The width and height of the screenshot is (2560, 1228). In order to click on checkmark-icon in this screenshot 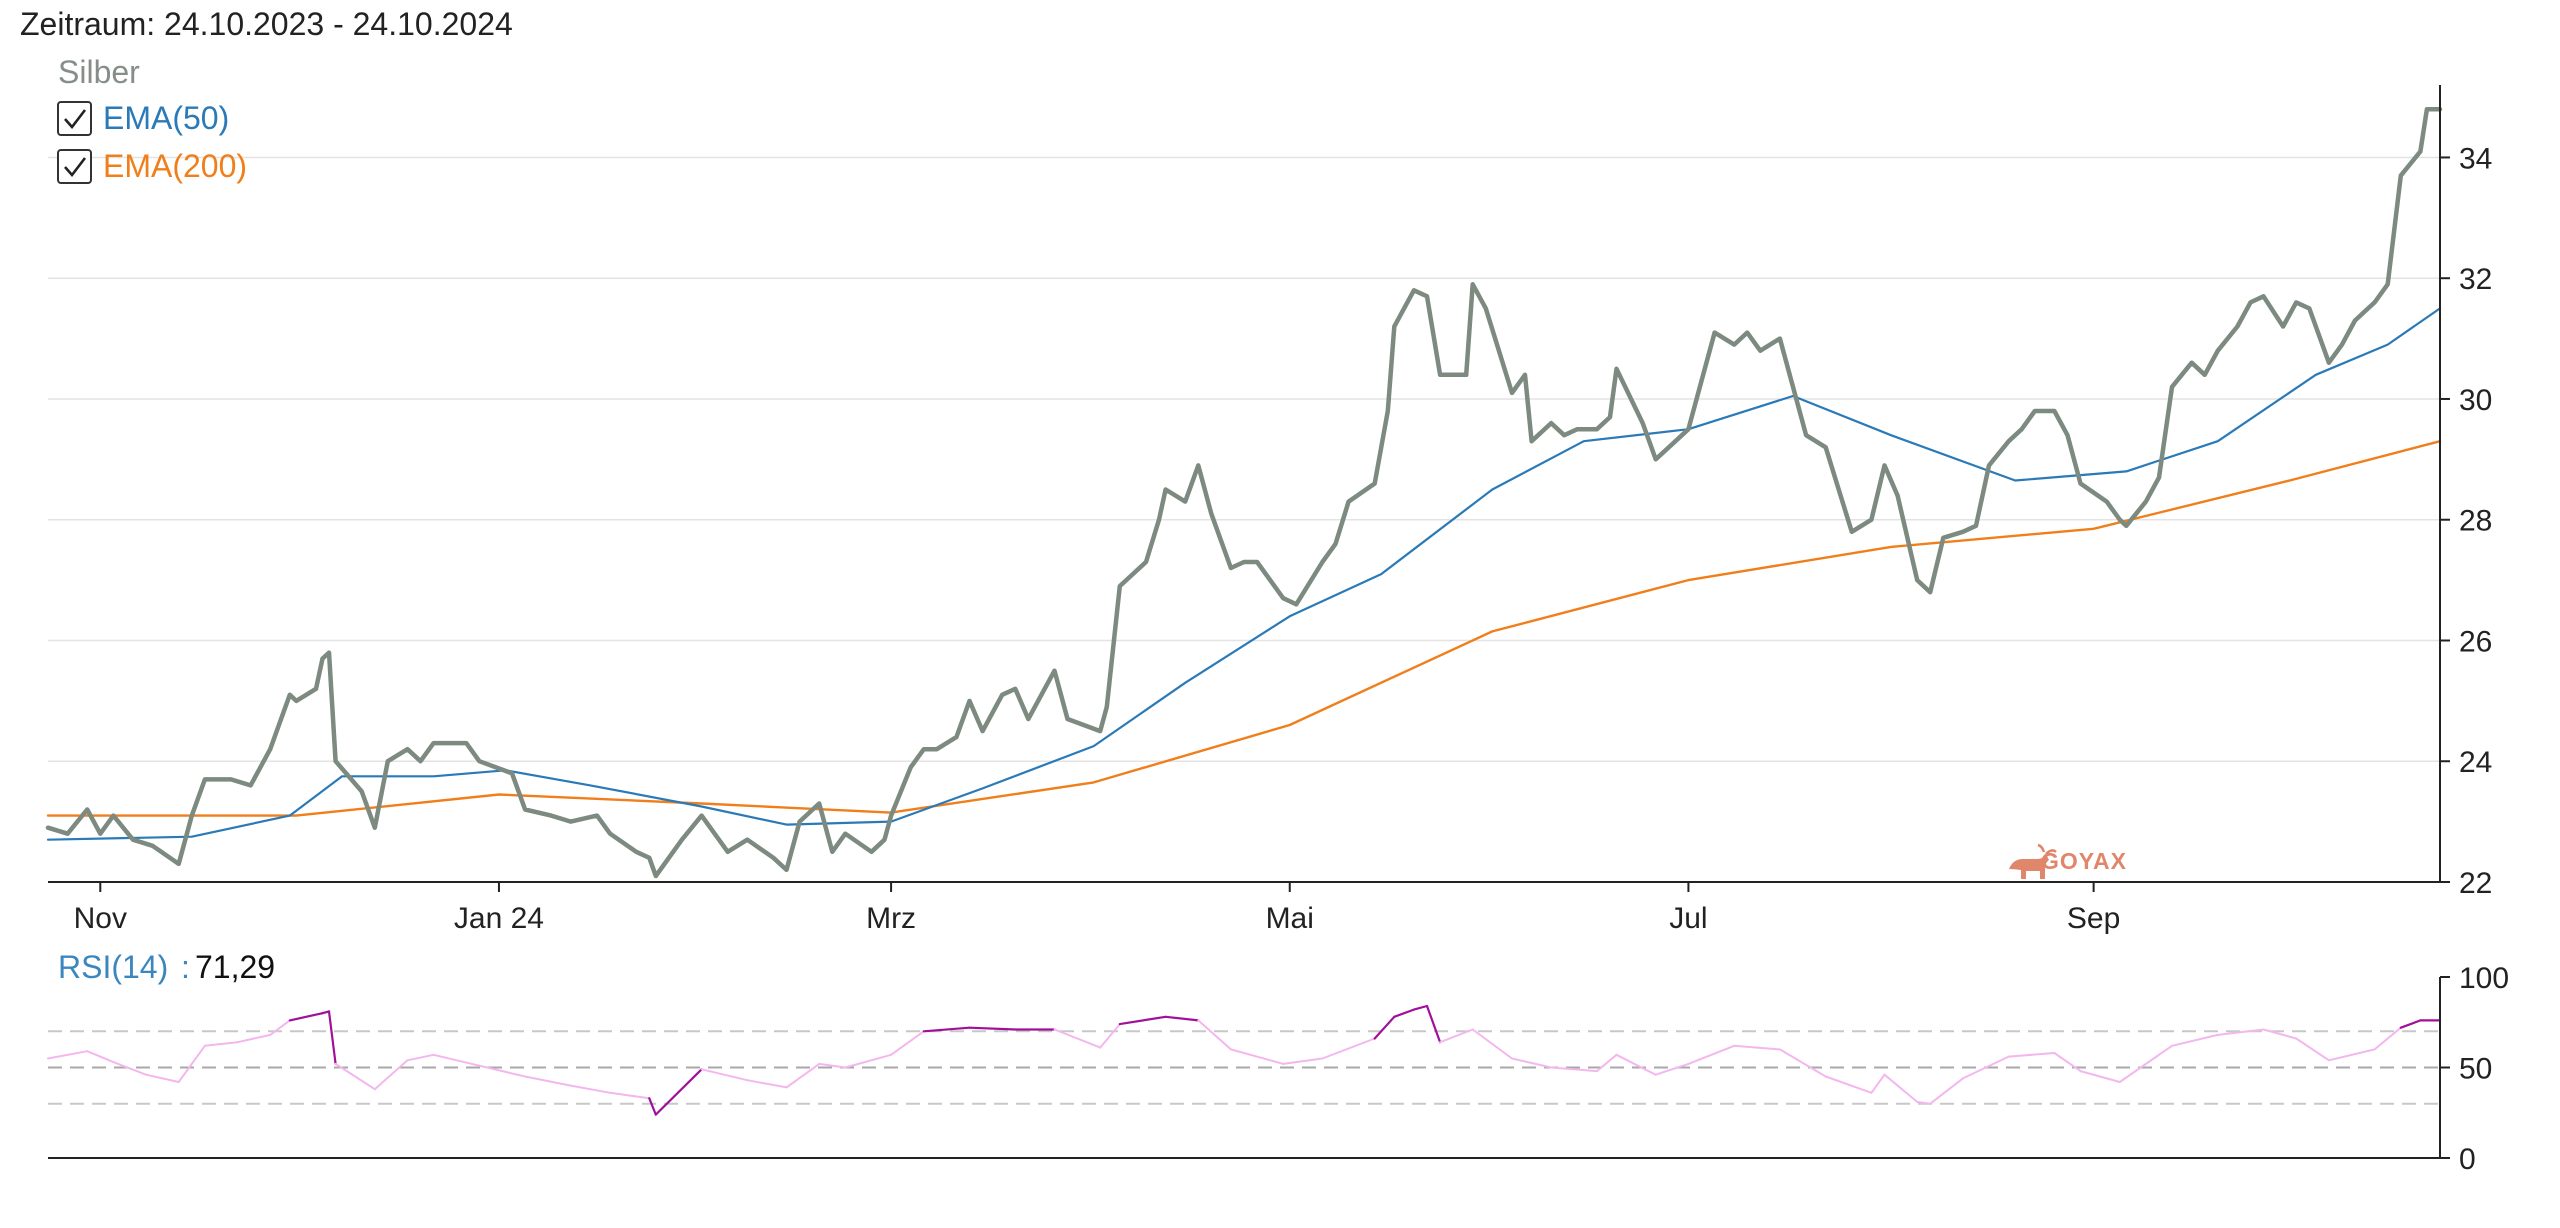, I will do `click(75, 119)`.